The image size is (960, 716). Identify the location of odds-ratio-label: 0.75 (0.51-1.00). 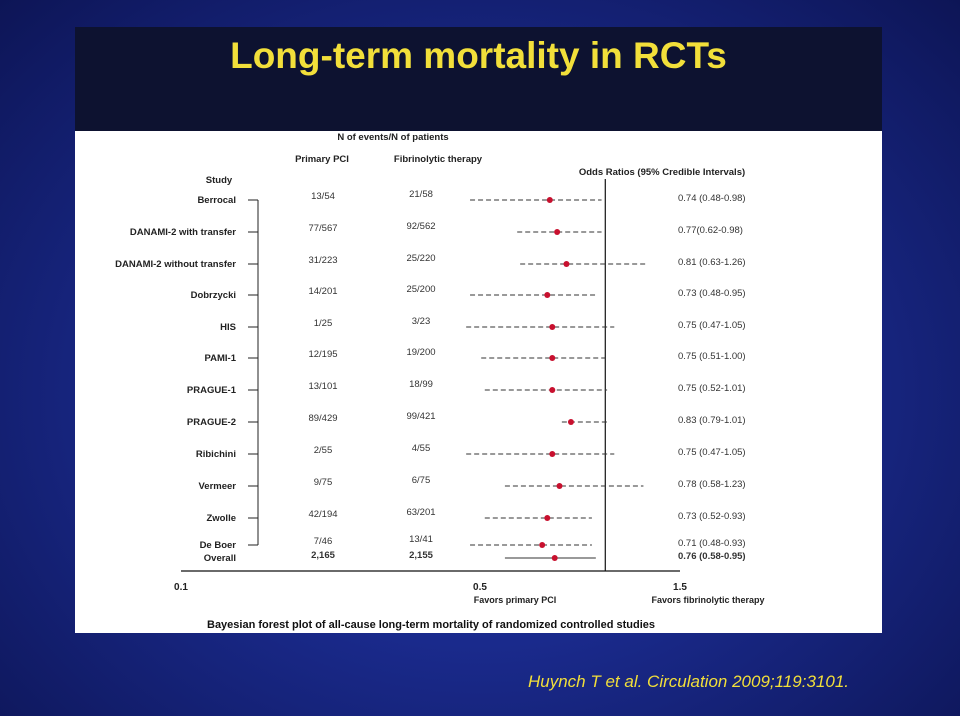
(712, 356).